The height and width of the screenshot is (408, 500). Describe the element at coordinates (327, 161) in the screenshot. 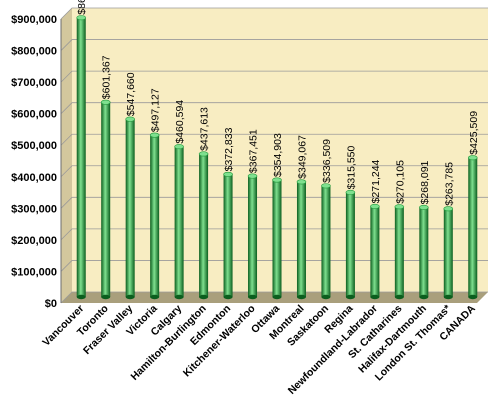

I see `value-label: $336,509` at that location.